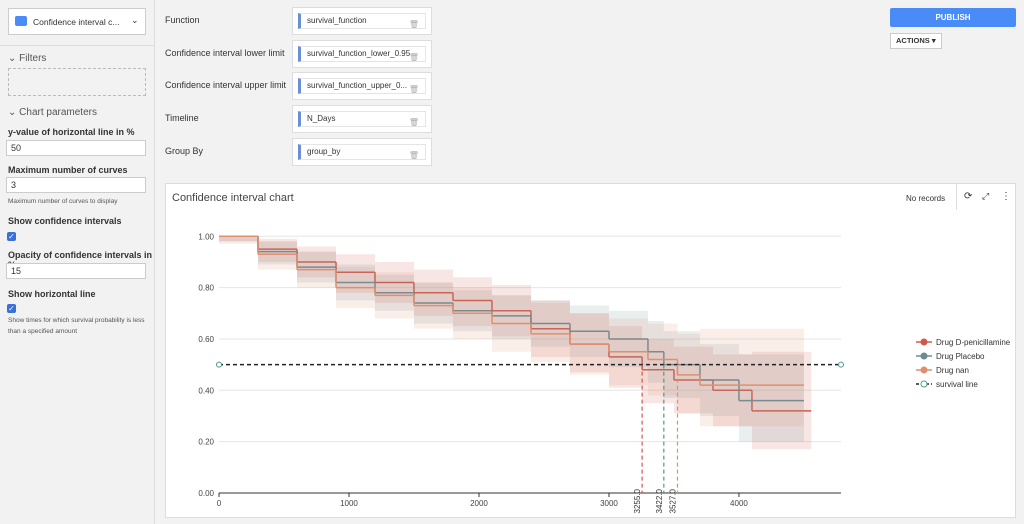 The image size is (1024, 524). I want to click on field-label: Function, so click(182, 20).